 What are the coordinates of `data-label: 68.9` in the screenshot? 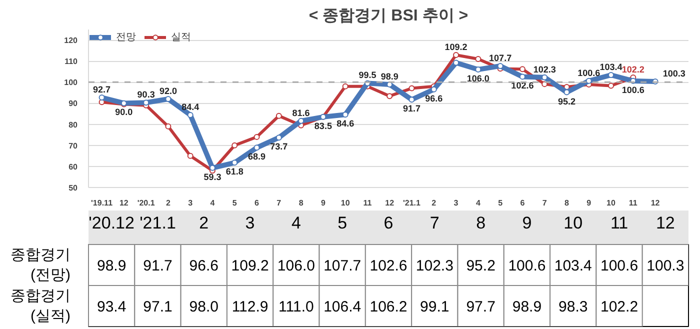 It's located at (257, 157).